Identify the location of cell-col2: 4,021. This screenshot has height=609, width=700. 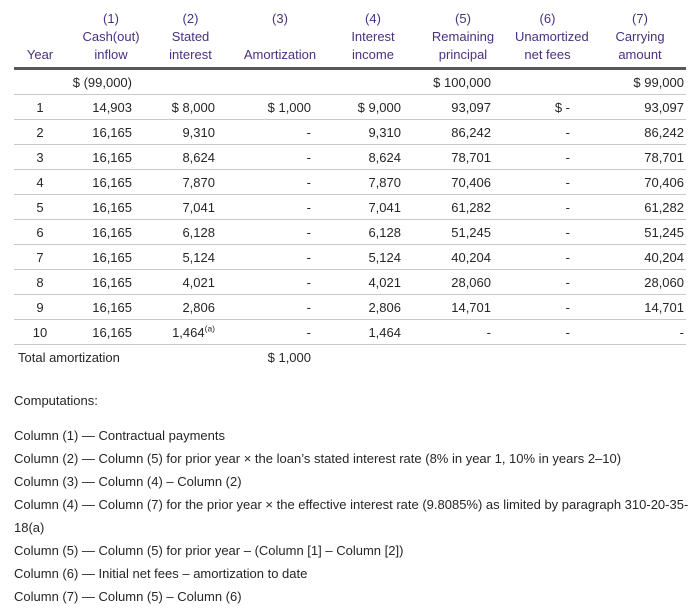
(198, 282).